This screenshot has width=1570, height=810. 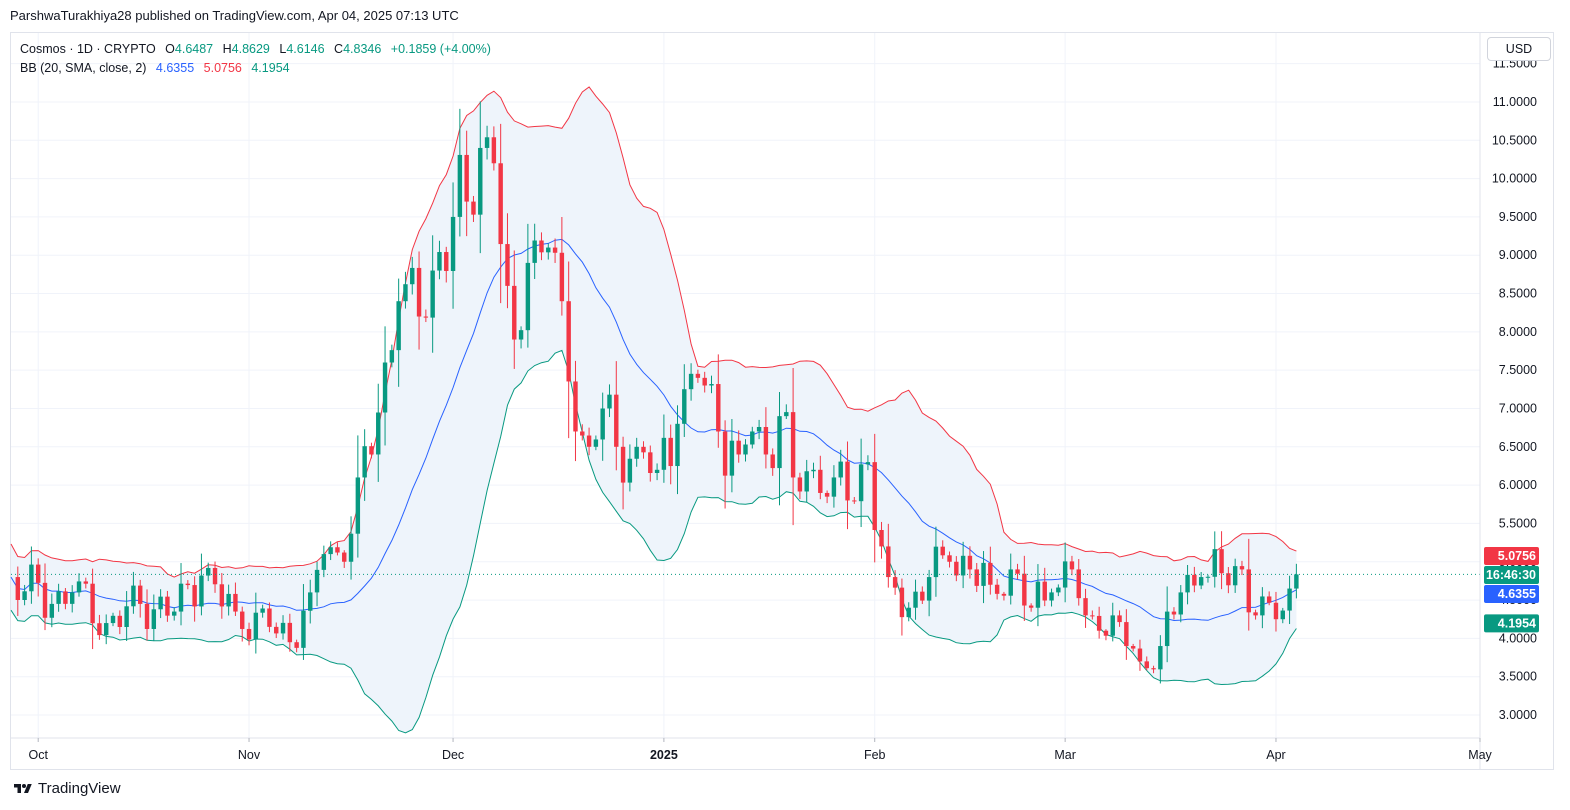 I want to click on y-tick-label: 3.0000, so click(x=1518, y=715).